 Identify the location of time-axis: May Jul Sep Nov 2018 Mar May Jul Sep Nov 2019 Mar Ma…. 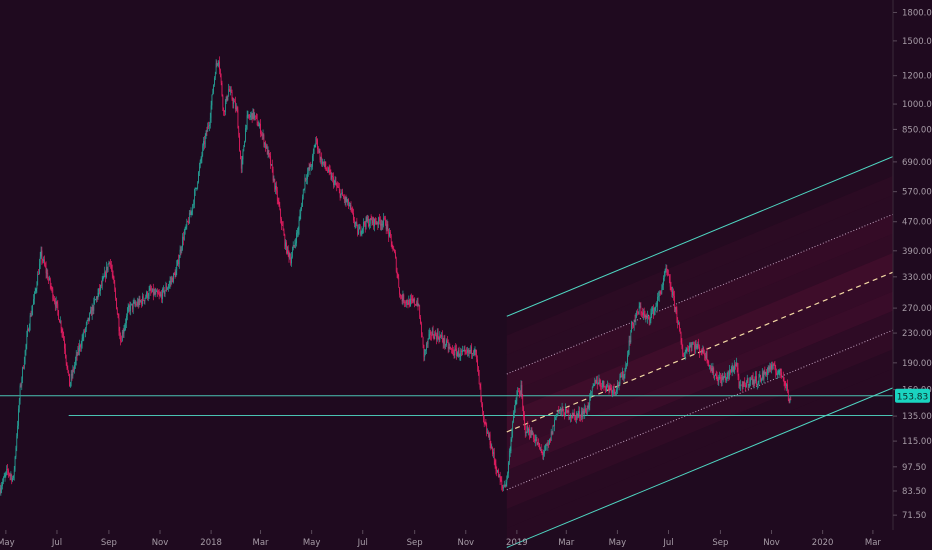
(440, 539).